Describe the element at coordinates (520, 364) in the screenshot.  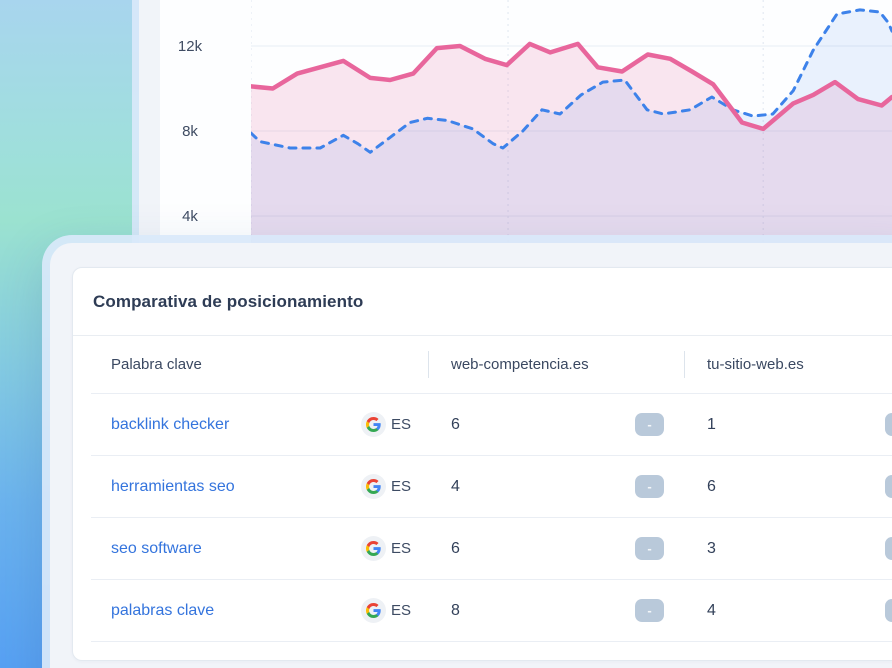
I see `column-header-competitor: web-competencia.es` at that location.